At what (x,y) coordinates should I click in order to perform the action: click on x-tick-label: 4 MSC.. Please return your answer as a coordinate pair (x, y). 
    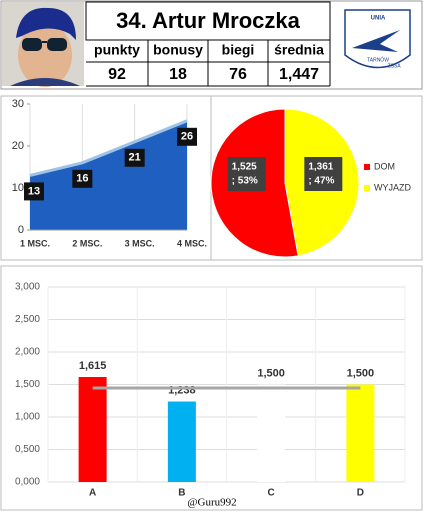
    Looking at the image, I should click on (192, 243).